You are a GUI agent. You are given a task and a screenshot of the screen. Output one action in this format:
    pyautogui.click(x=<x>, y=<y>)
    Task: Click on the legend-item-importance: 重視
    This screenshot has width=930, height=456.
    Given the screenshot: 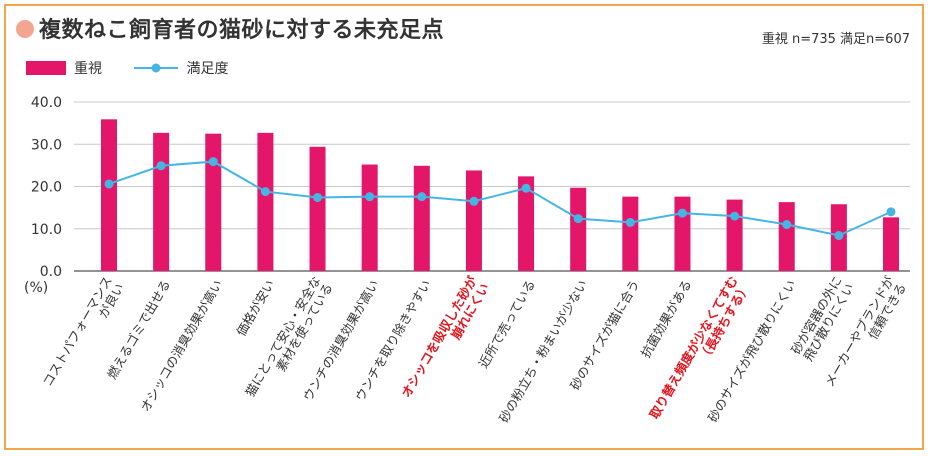 What is the action you would take?
    pyautogui.click(x=64, y=68)
    